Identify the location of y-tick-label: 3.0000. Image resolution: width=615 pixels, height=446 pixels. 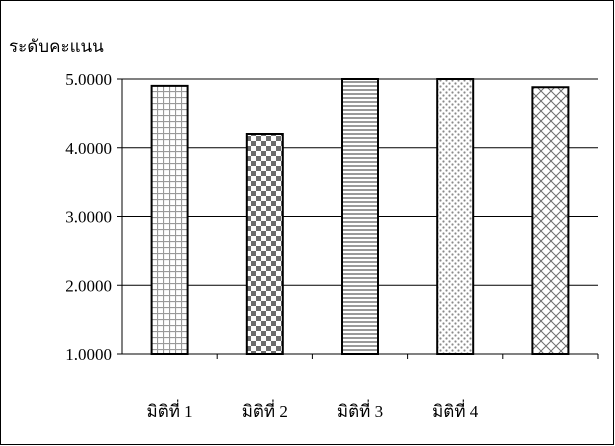
(88, 217).